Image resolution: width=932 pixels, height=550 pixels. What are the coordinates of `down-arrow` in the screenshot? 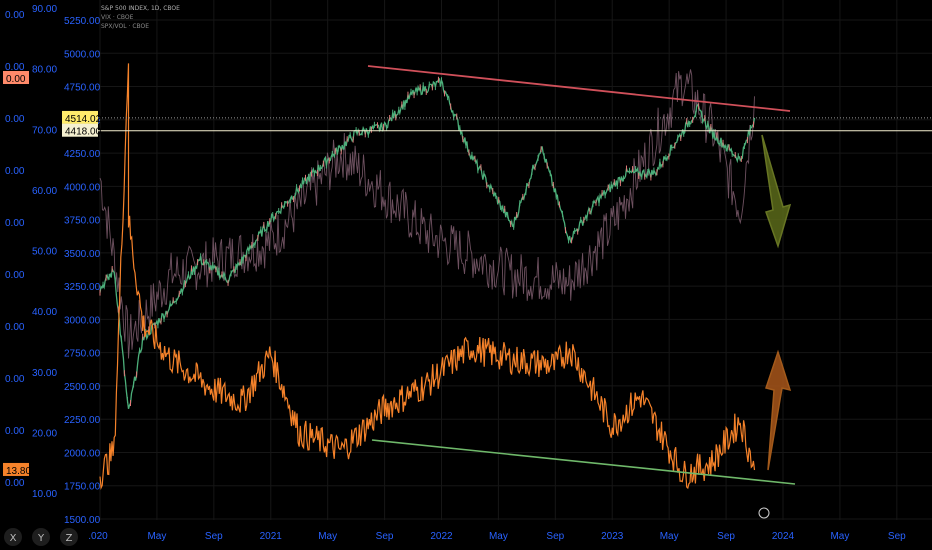 It's located at (776, 191).